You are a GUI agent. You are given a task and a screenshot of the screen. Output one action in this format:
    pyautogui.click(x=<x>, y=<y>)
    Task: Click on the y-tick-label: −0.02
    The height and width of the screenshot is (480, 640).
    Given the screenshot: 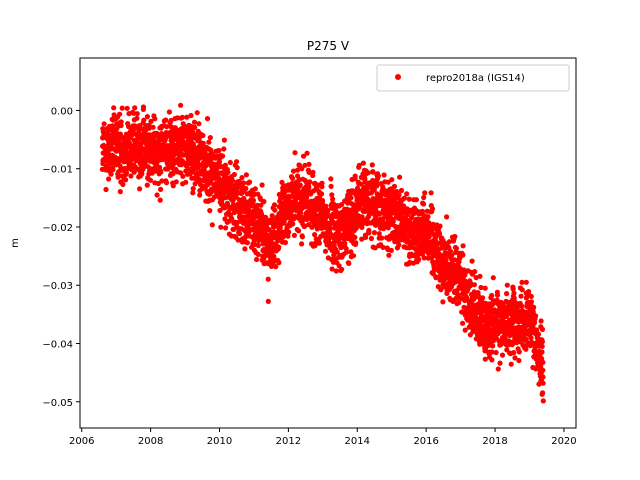 What is the action you would take?
    pyautogui.click(x=57, y=228)
    